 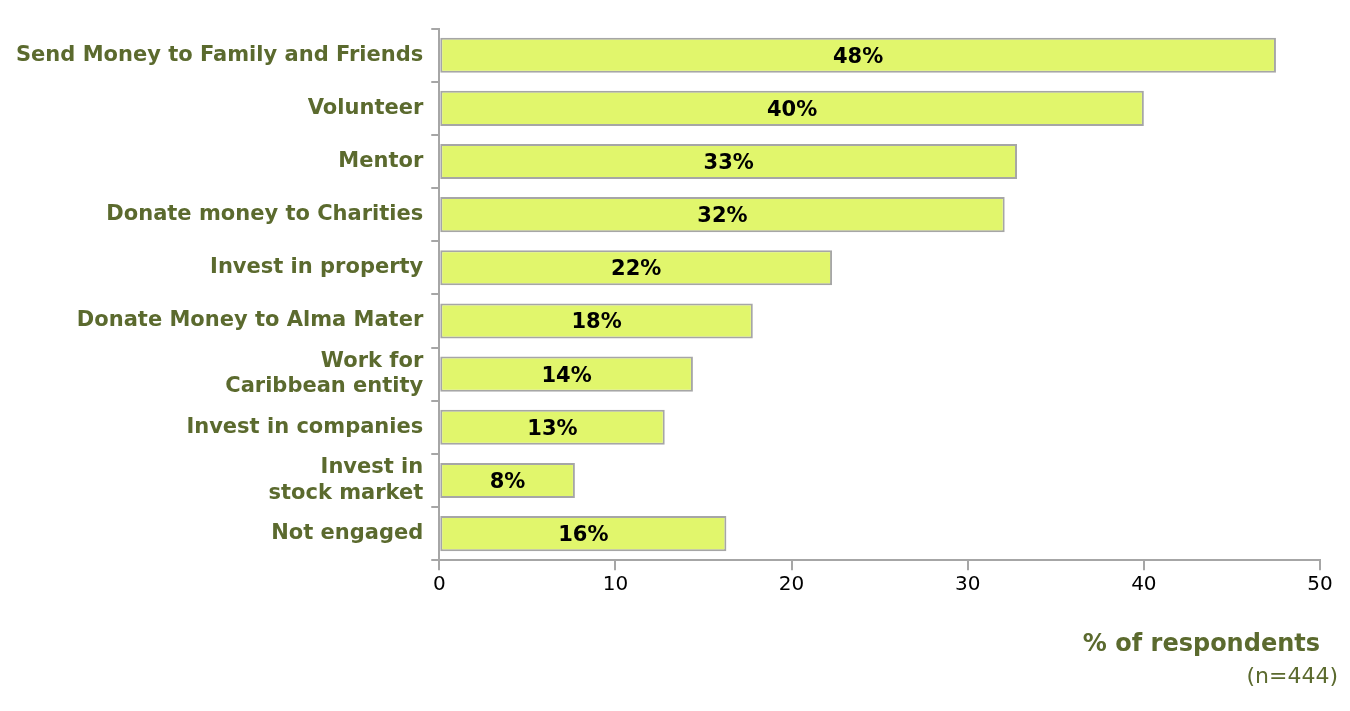 I want to click on x-tick-label: 50, so click(x=1320, y=583).